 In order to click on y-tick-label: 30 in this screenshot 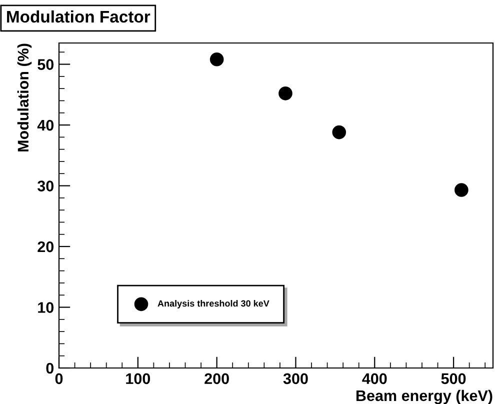, I will do `click(46, 186)`.